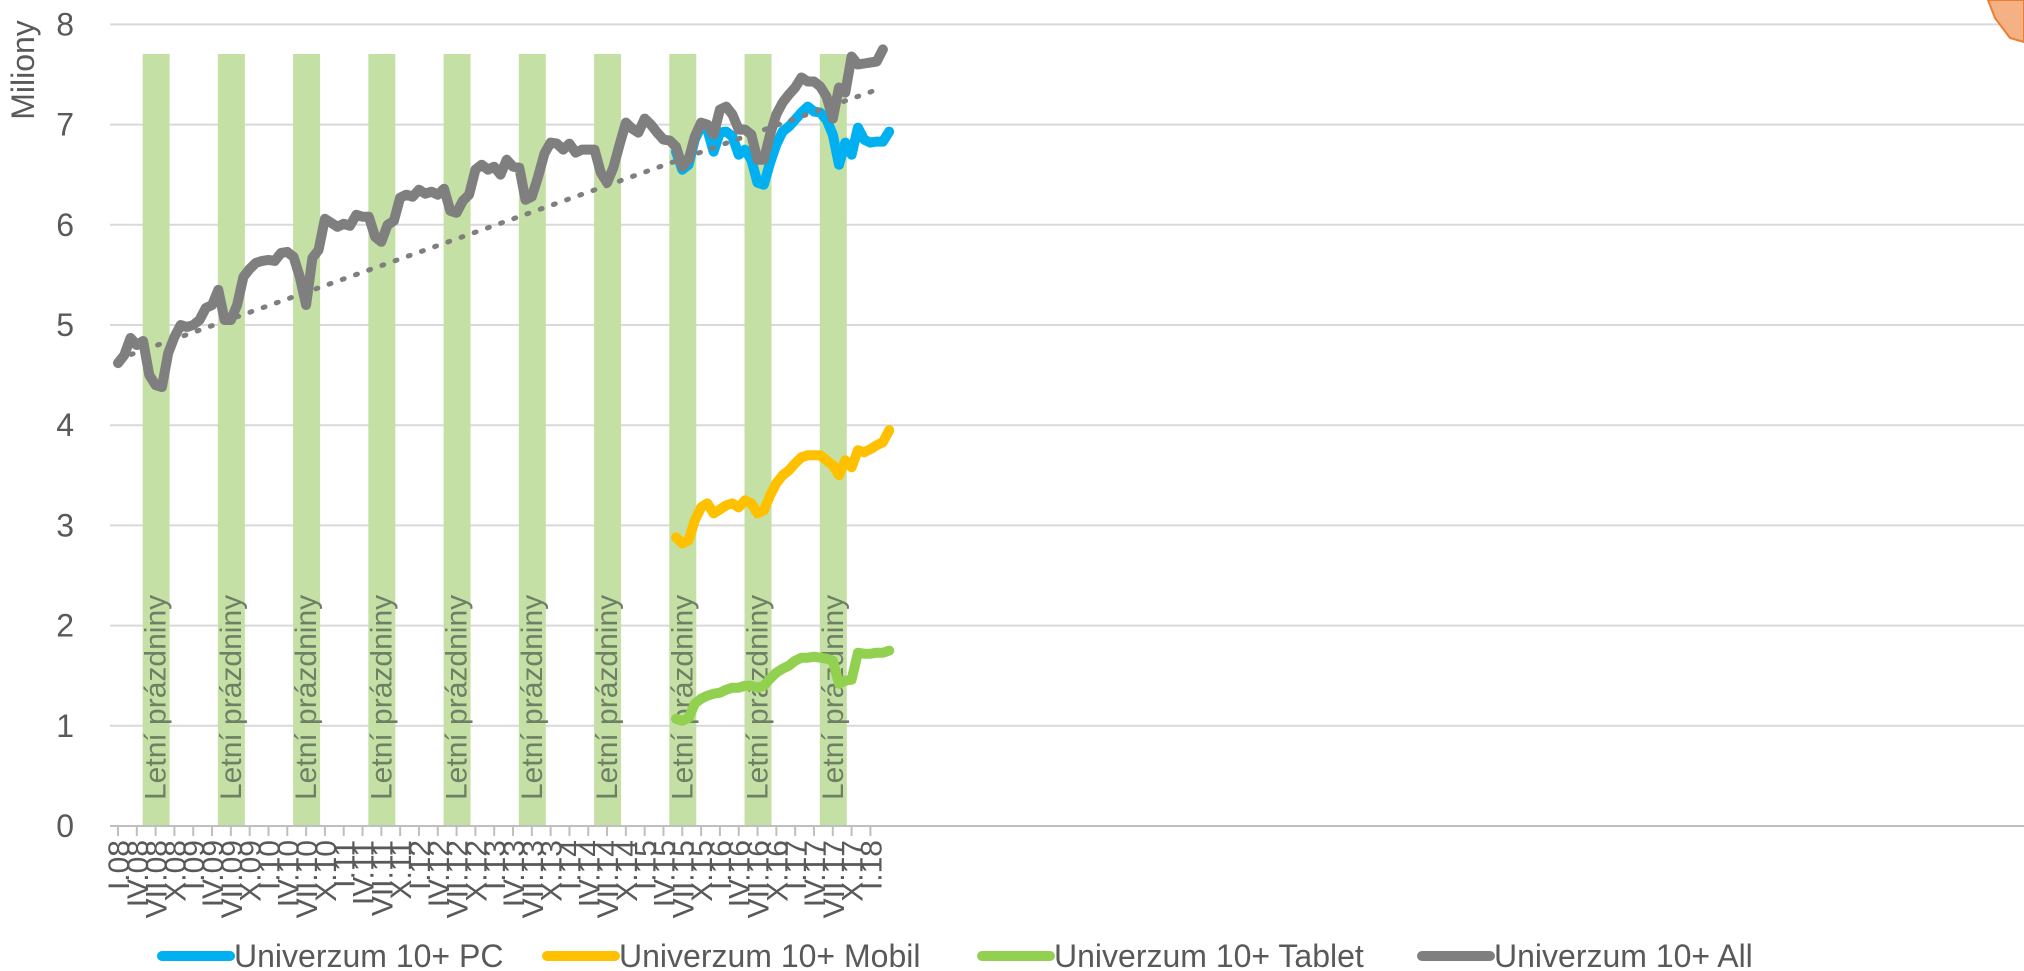 This screenshot has height=971, width=2024. I want to click on x-tick-label: IV.10, so click(288, 873).